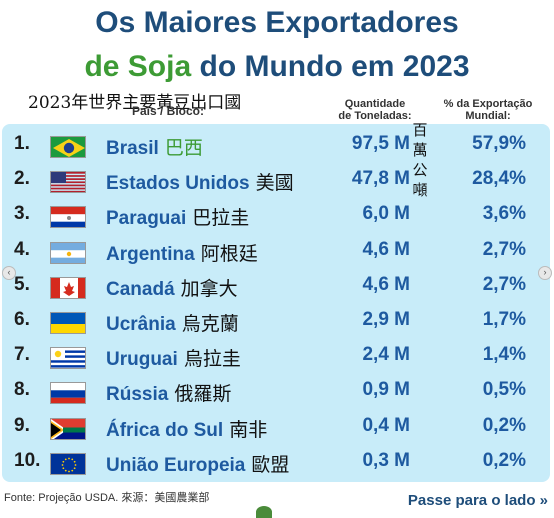 This screenshot has width=554, height=518. Describe the element at coordinates (276, 251) in the screenshot. I see `table-row: 4. Argentina 阿根廷 4,6 M 2,7%` at that location.